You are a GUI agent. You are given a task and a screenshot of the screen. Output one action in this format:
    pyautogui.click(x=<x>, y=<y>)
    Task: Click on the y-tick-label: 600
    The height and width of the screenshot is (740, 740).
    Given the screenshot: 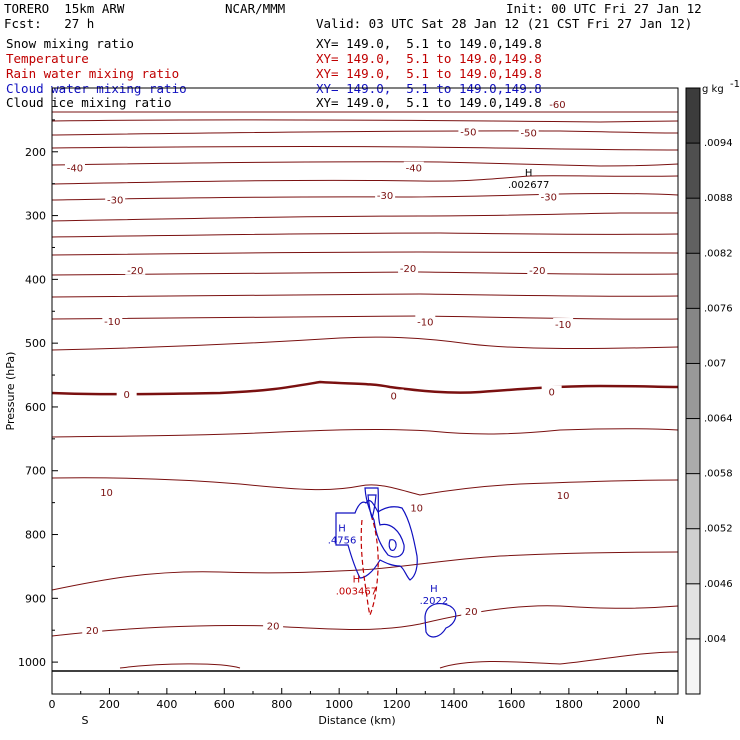 What is the action you would take?
    pyautogui.click(x=35, y=407)
    